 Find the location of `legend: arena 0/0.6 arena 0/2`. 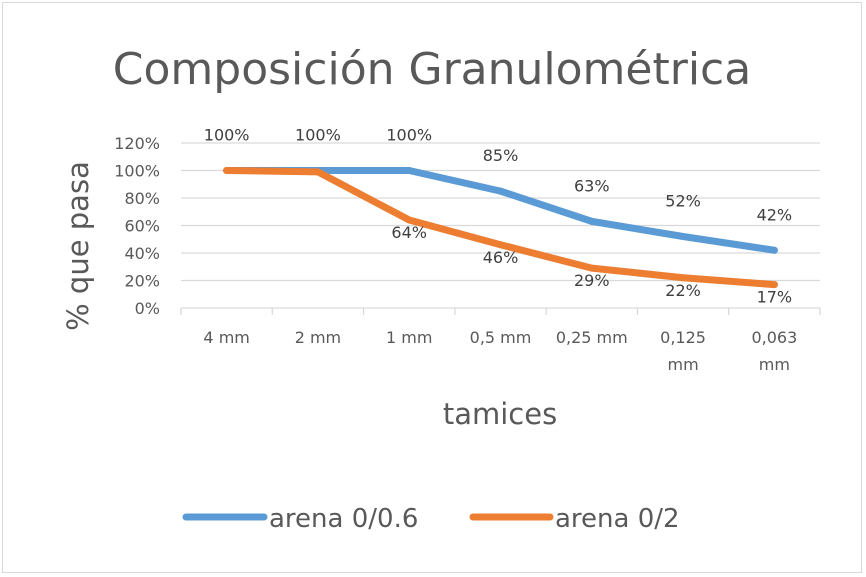

legend: arena 0/0.6 arena 0/2 is located at coordinates (431, 519).